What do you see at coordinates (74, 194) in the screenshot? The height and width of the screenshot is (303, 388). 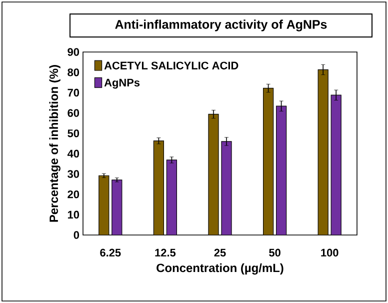 I see `y-tick-label: 20` at bounding box center [74, 194].